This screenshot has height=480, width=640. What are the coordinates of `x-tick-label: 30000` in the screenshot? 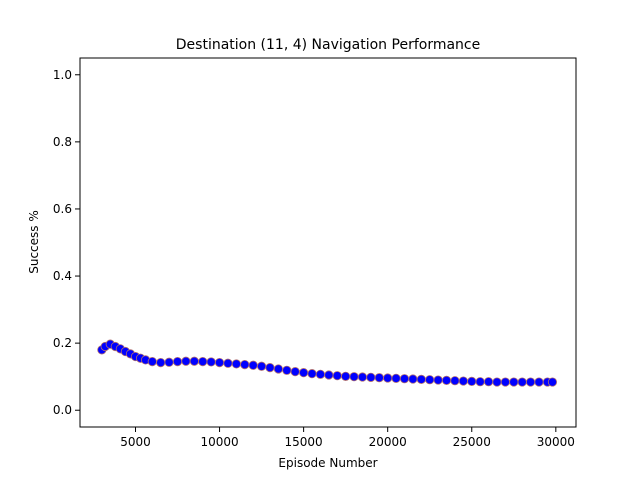 It's located at (556, 442).